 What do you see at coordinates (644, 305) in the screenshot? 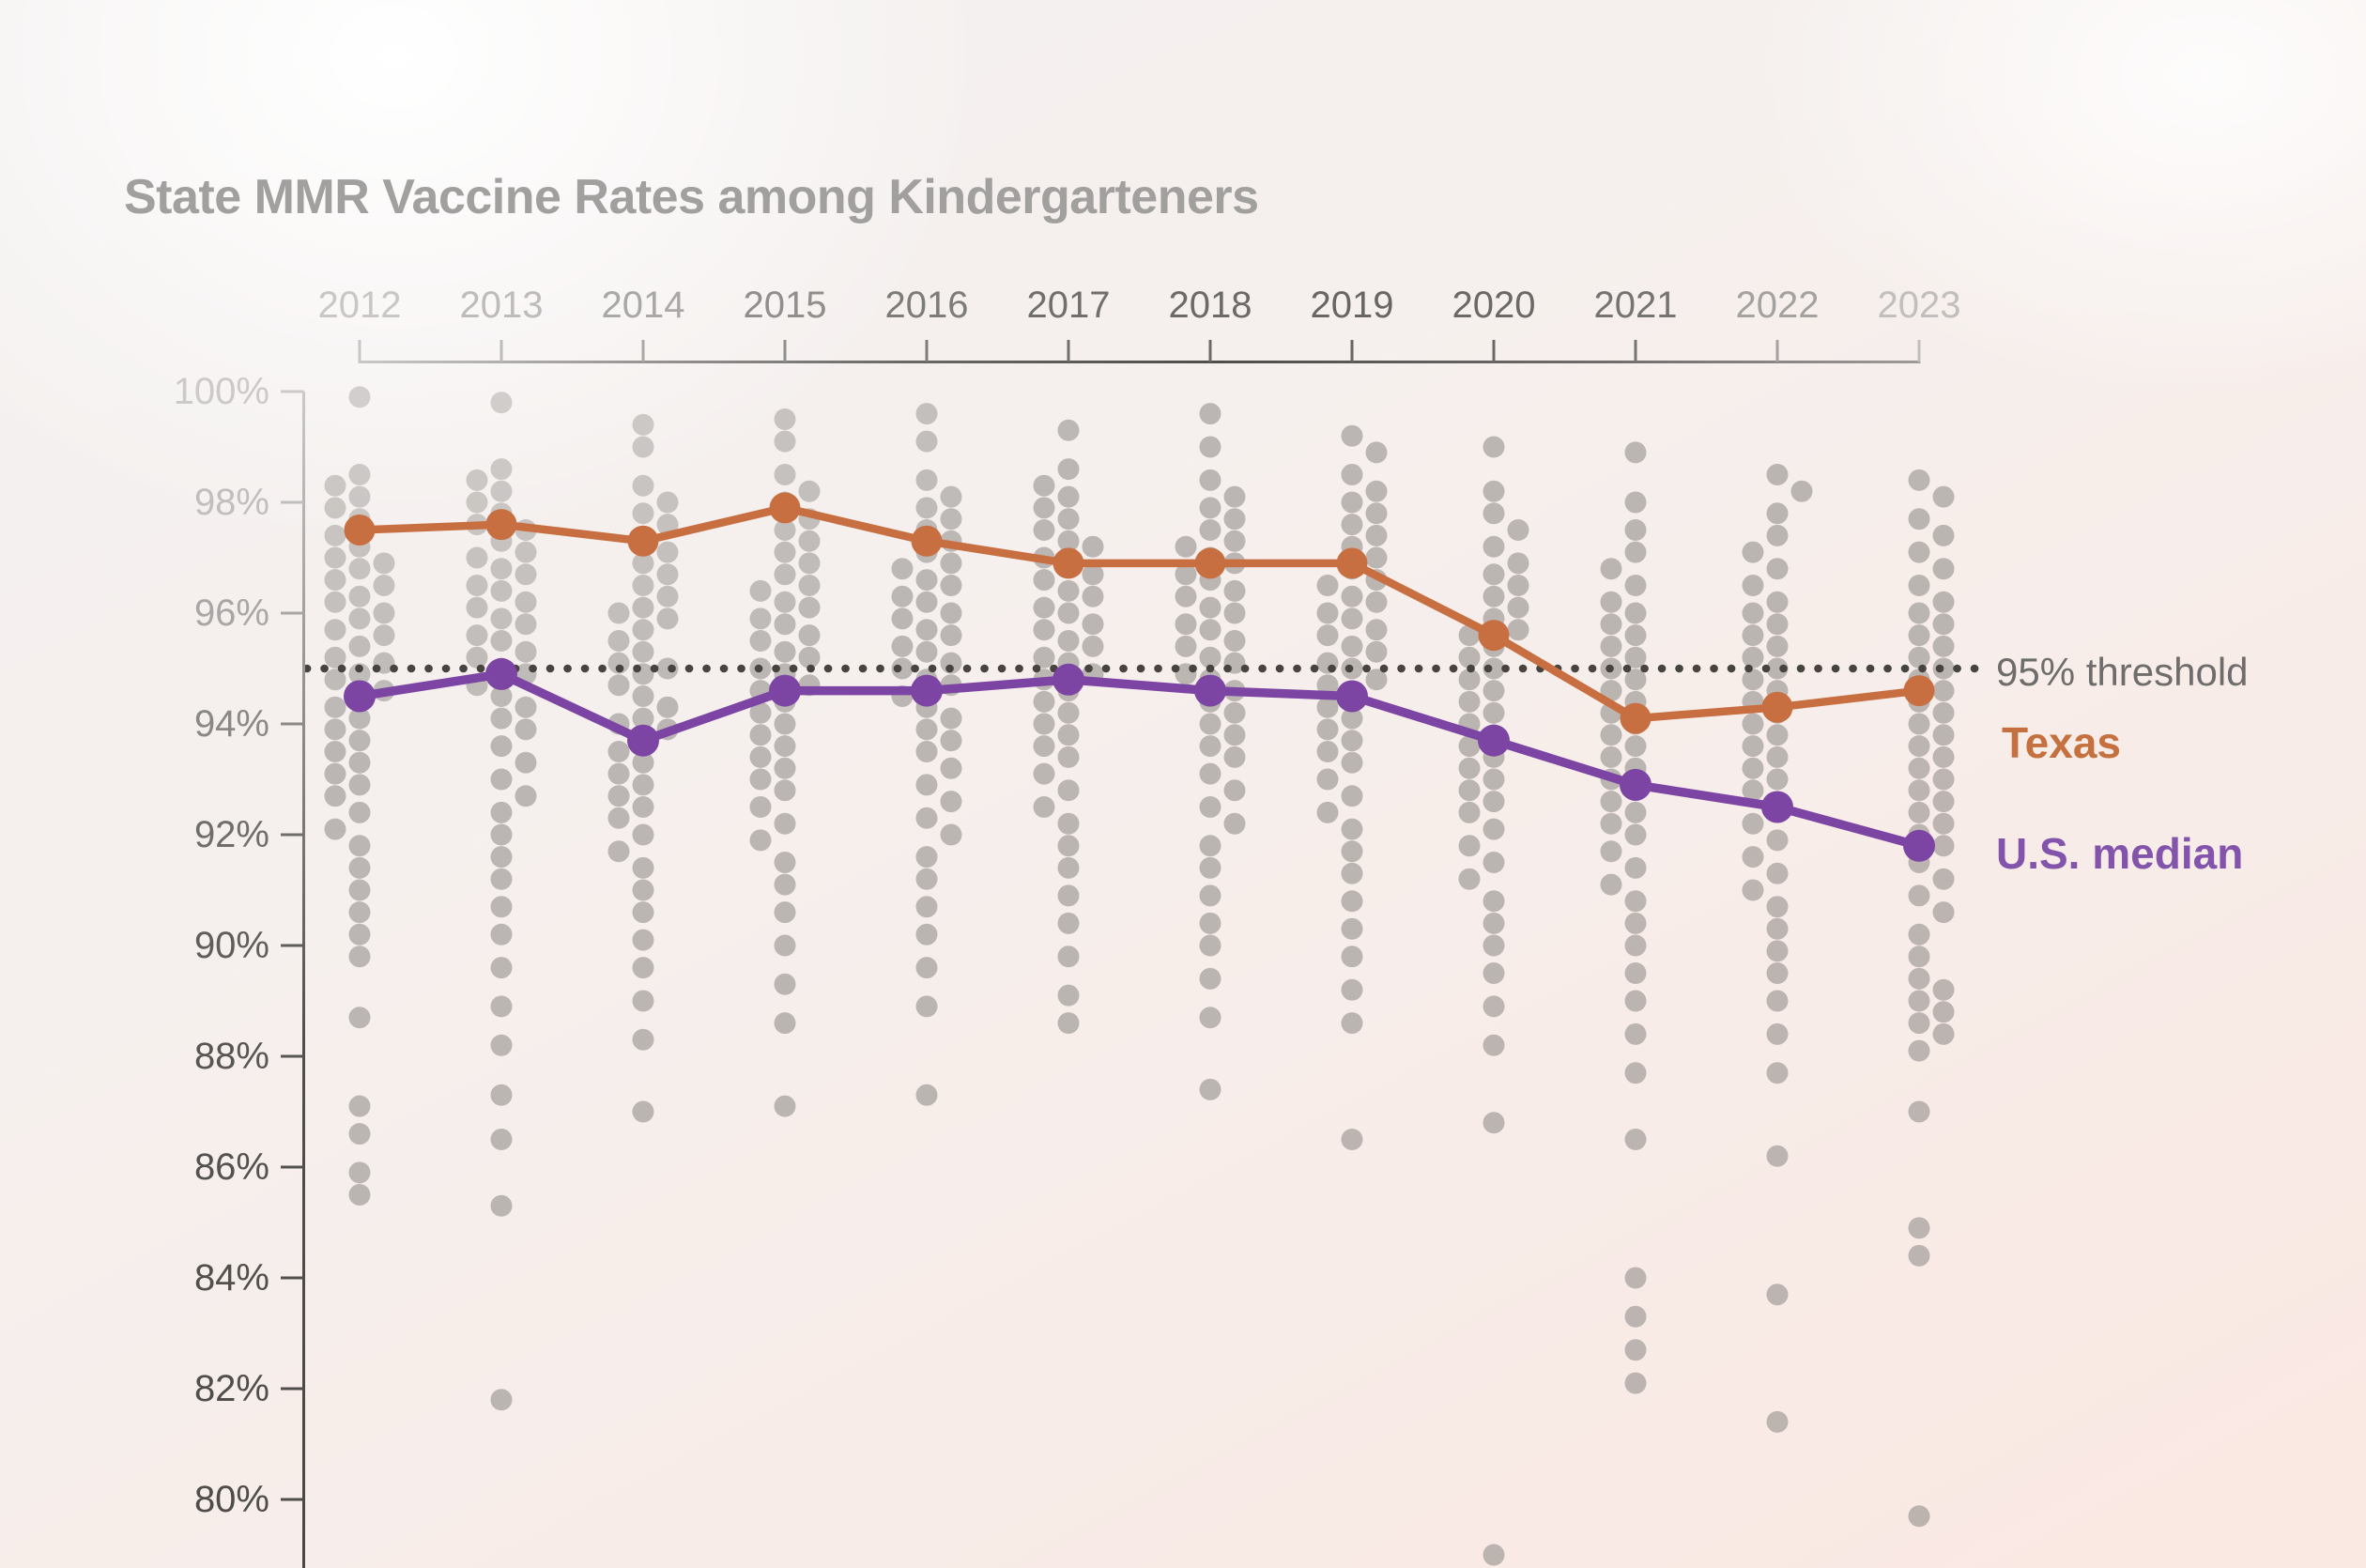
I see `x-tick-label: 2014` at bounding box center [644, 305].